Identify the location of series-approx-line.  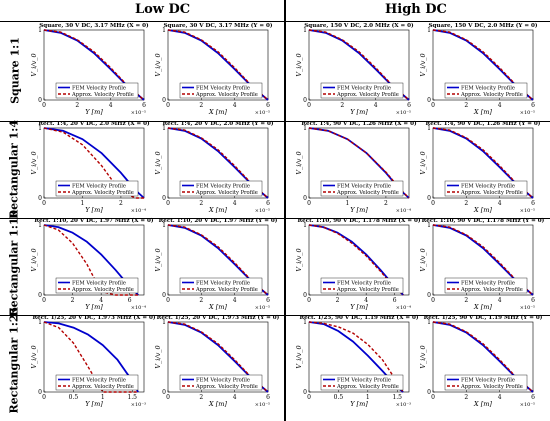
(93, 163).